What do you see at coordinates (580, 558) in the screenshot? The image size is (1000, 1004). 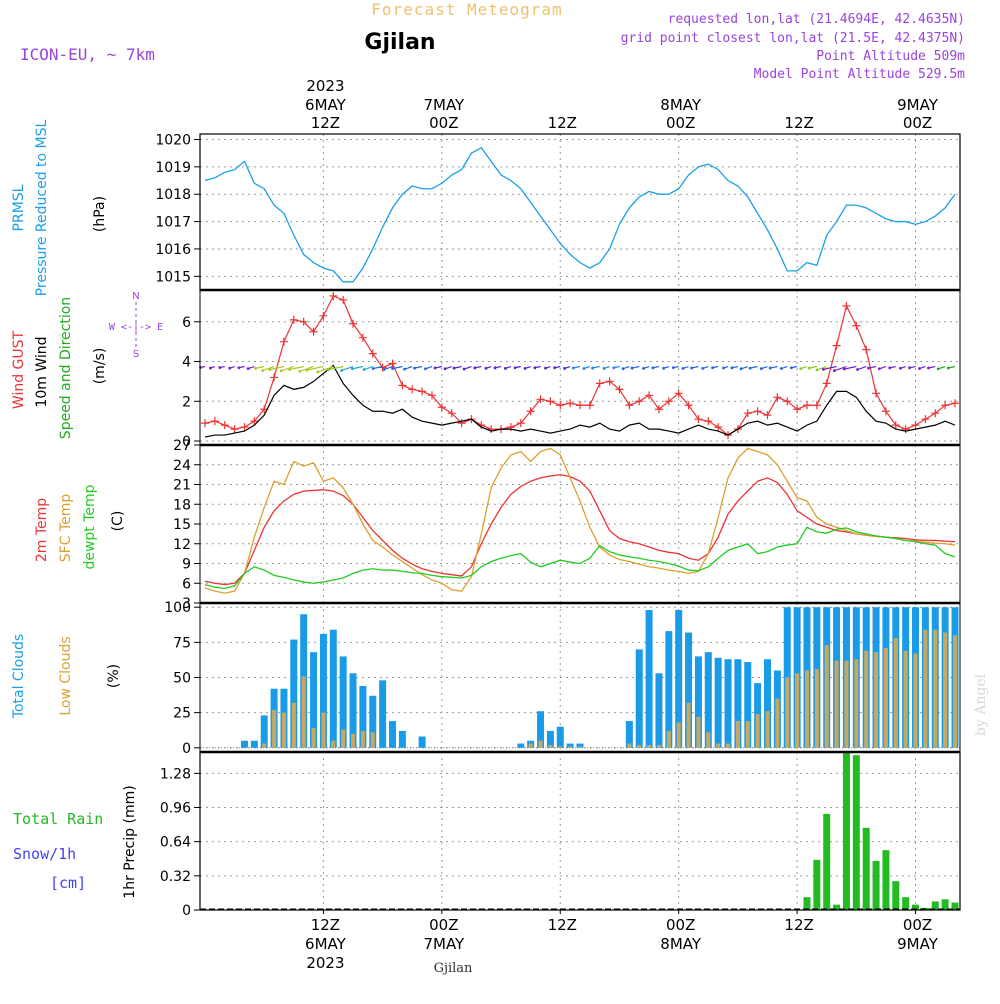 I see `temp-dew-line` at bounding box center [580, 558].